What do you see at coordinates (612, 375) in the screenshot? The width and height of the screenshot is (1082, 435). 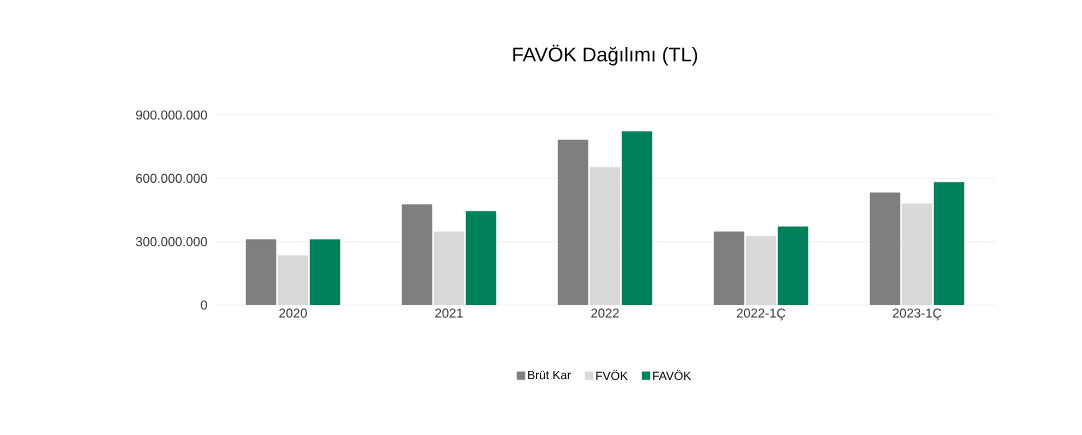 I see `legend-label: FVÖK` at bounding box center [612, 375].